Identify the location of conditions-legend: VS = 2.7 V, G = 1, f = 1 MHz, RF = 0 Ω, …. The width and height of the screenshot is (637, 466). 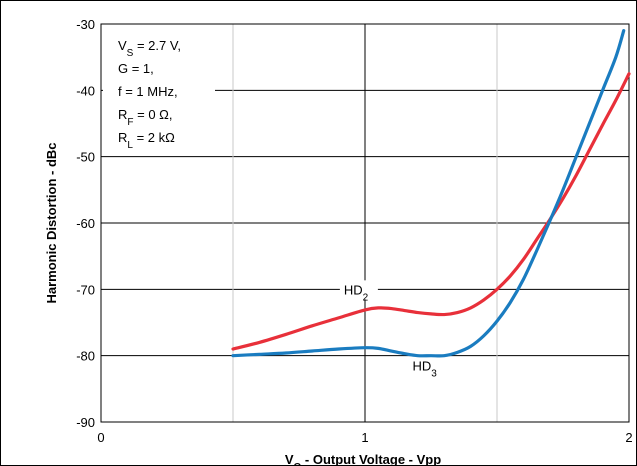
(159, 90).